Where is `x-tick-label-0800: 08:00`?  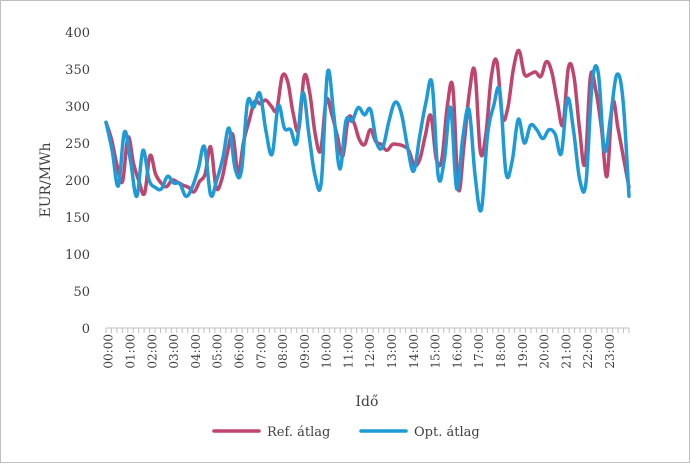 x-tick-label-0800: 08:00 is located at coordinates (283, 351).